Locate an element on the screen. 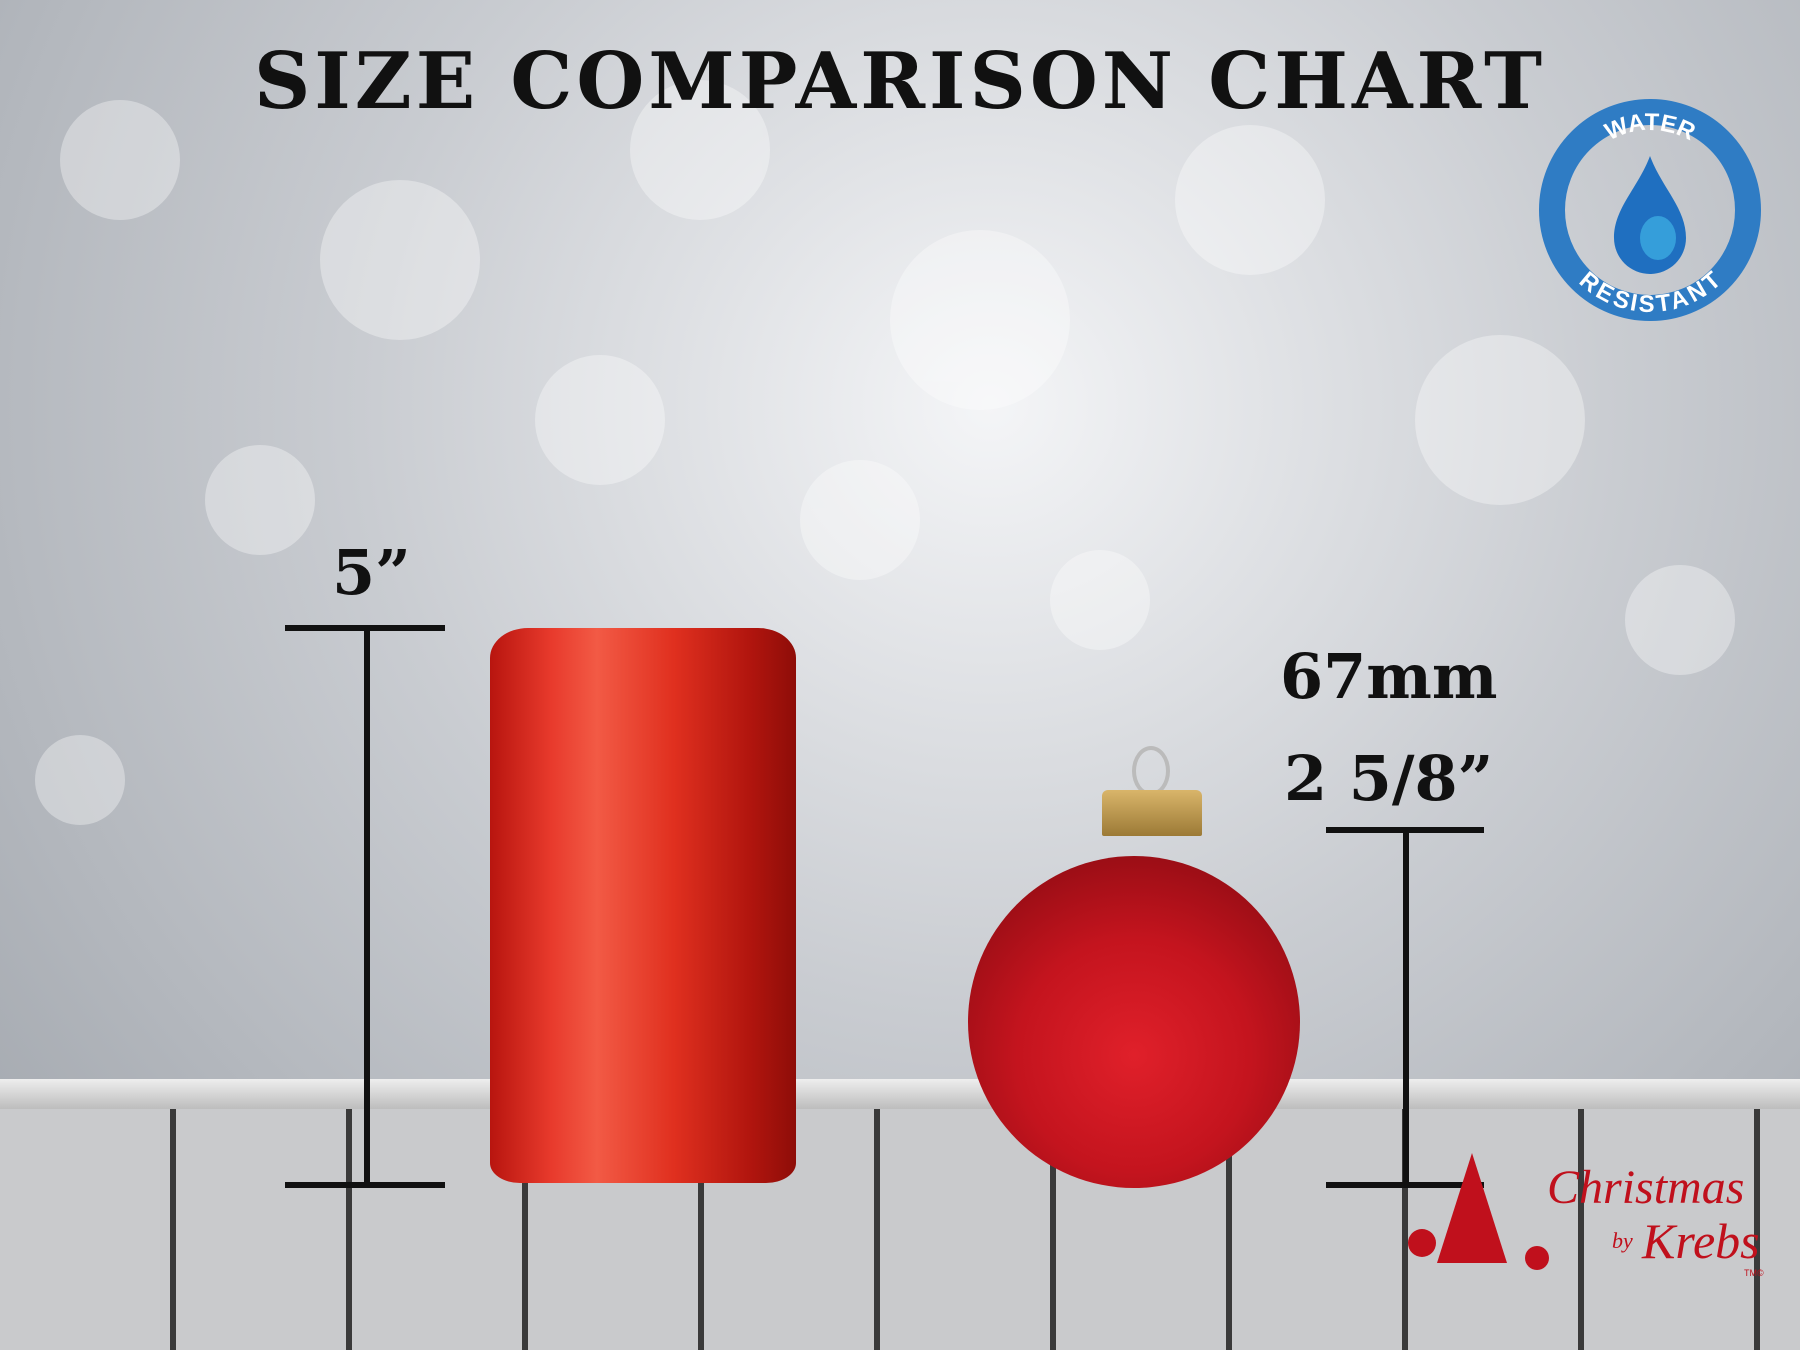 This screenshot has width=1800, height=1350. ornament-bottom-marker is located at coordinates (1405, 1185).